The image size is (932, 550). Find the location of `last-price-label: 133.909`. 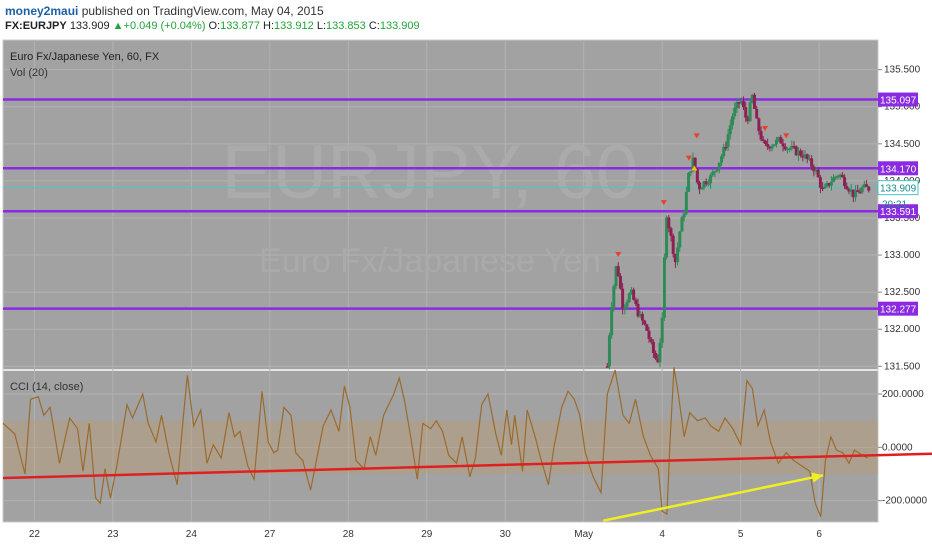

last-price-label: 133.909 is located at coordinates (898, 189).